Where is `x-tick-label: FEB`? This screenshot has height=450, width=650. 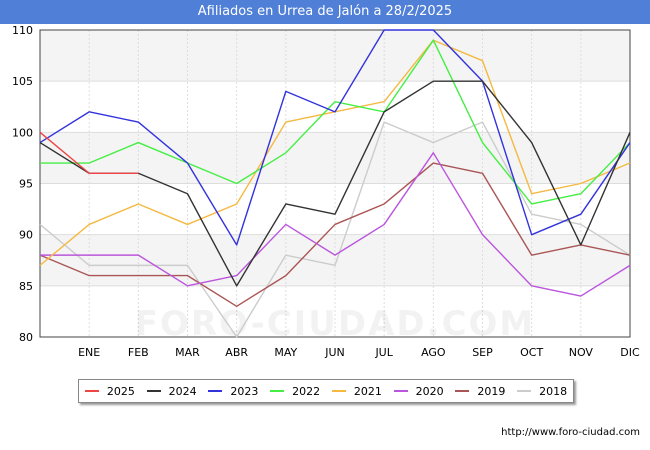 x-tick-label: FEB is located at coordinates (138, 352).